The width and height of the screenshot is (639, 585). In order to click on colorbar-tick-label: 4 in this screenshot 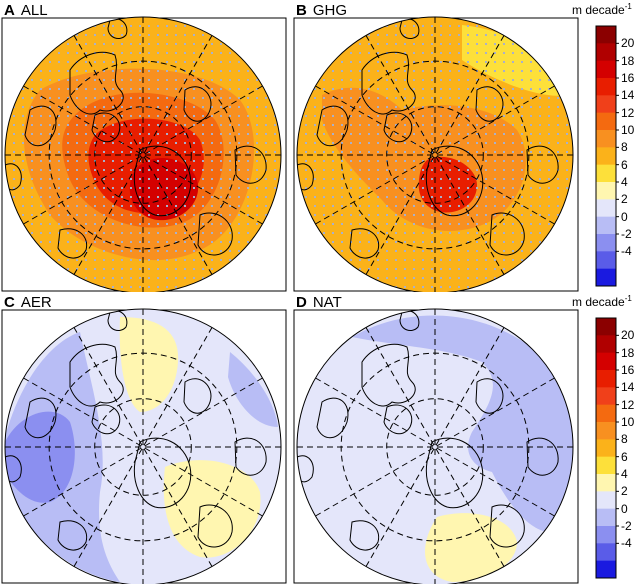, I will do `click(624, 182)`.